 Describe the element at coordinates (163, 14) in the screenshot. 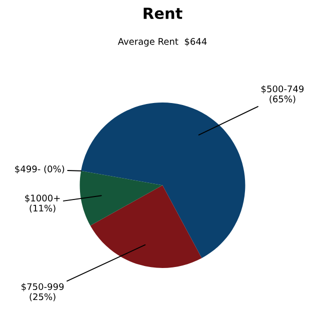

I see `chart-title: Rent` at that location.